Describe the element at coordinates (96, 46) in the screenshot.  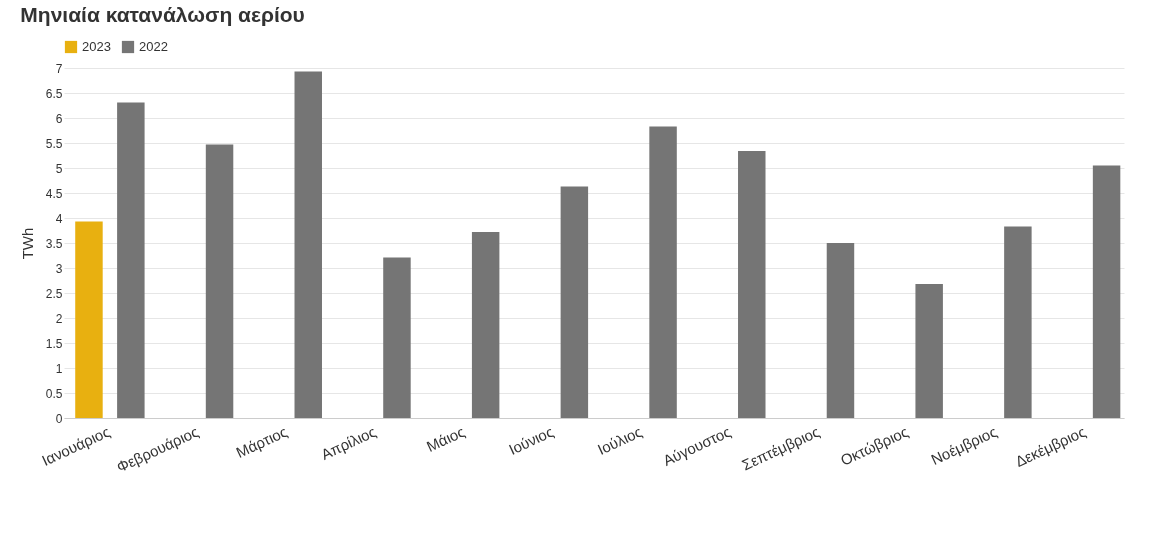
I see `legend-label: 2023` at that location.